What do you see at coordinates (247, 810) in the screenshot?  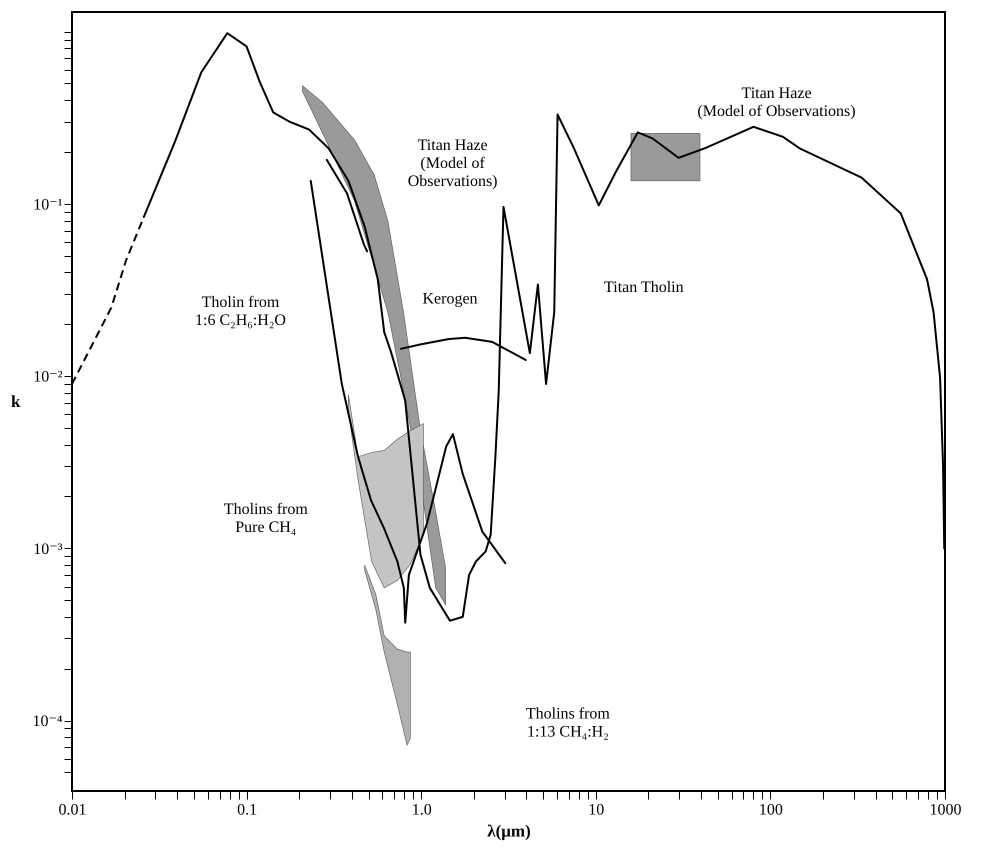 I see `x-tick-label: 0.1` at bounding box center [247, 810].